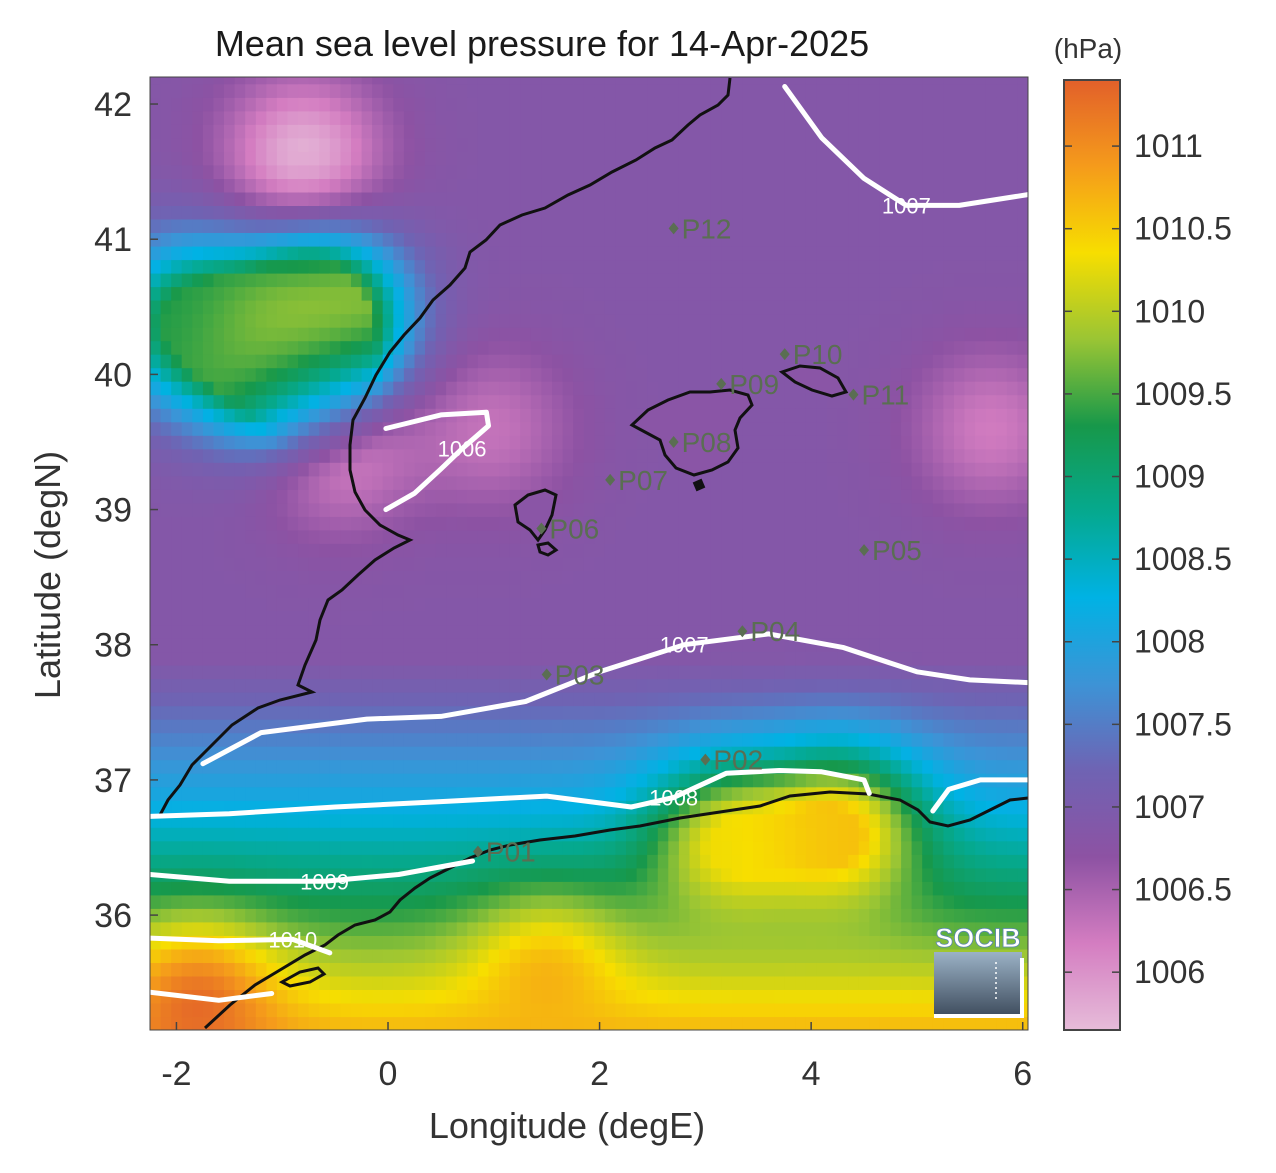 The image size is (1276, 1173). I want to click on colorbar-tick-label: 1007, so click(1169, 807).